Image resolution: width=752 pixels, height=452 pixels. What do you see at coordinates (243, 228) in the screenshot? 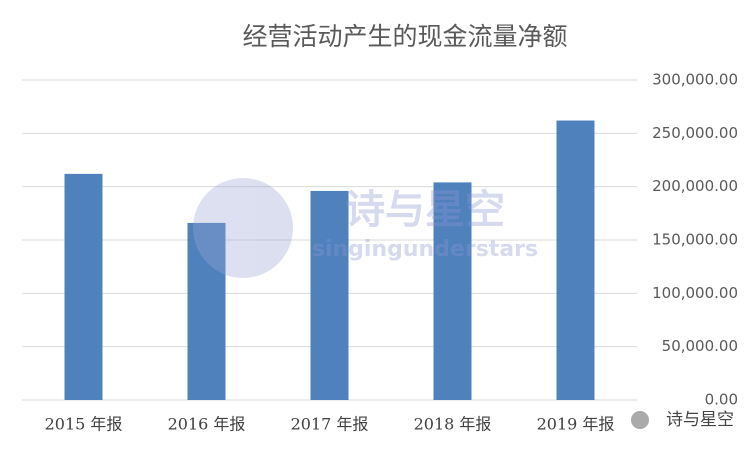
I see `watermark-logo` at bounding box center [243, 228].